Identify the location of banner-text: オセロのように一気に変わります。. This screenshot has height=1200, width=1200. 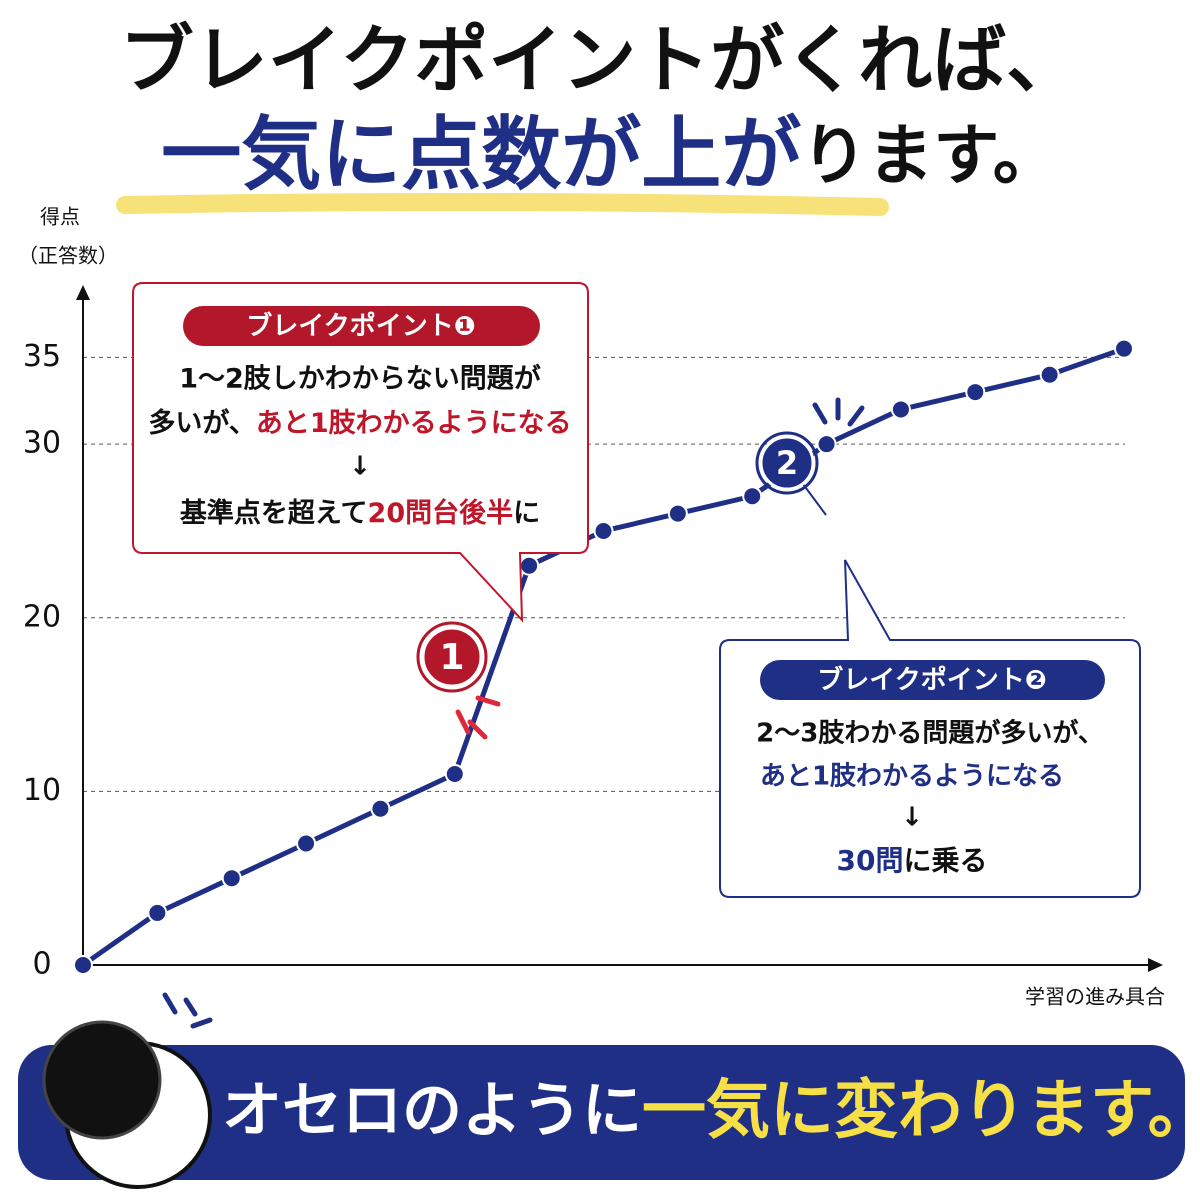
(711, 1111).